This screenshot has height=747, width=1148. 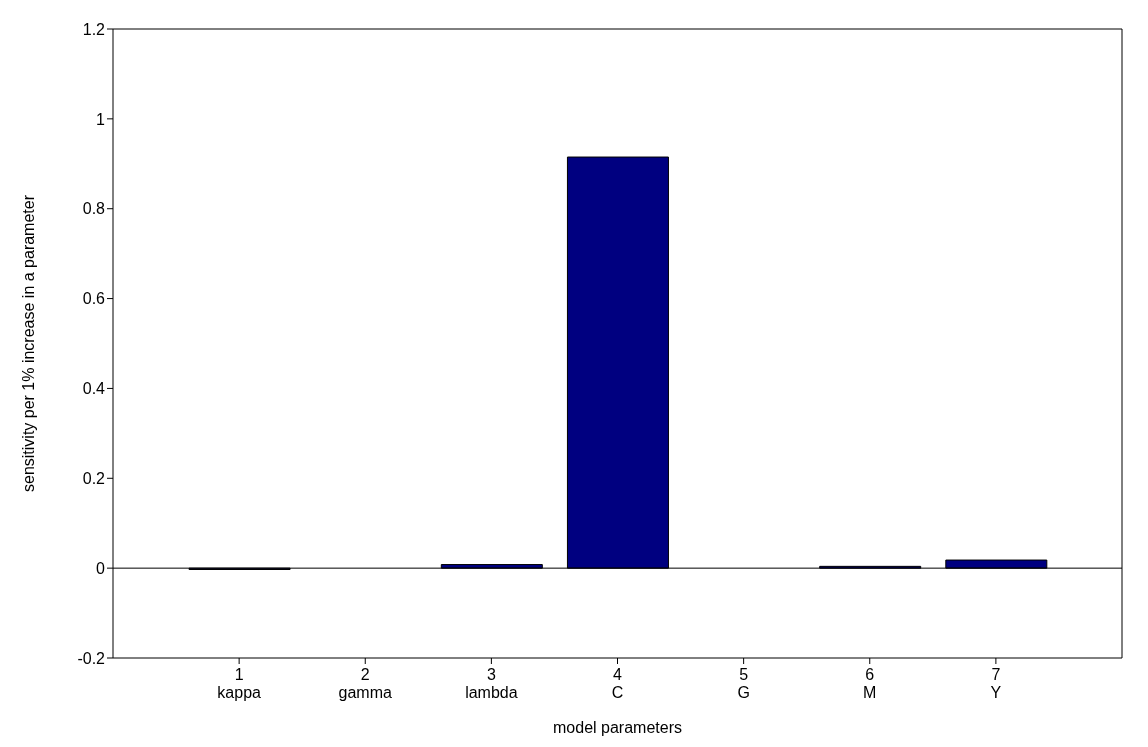 I want to click on y-tick-label: 1, so click(x=101, y=119).